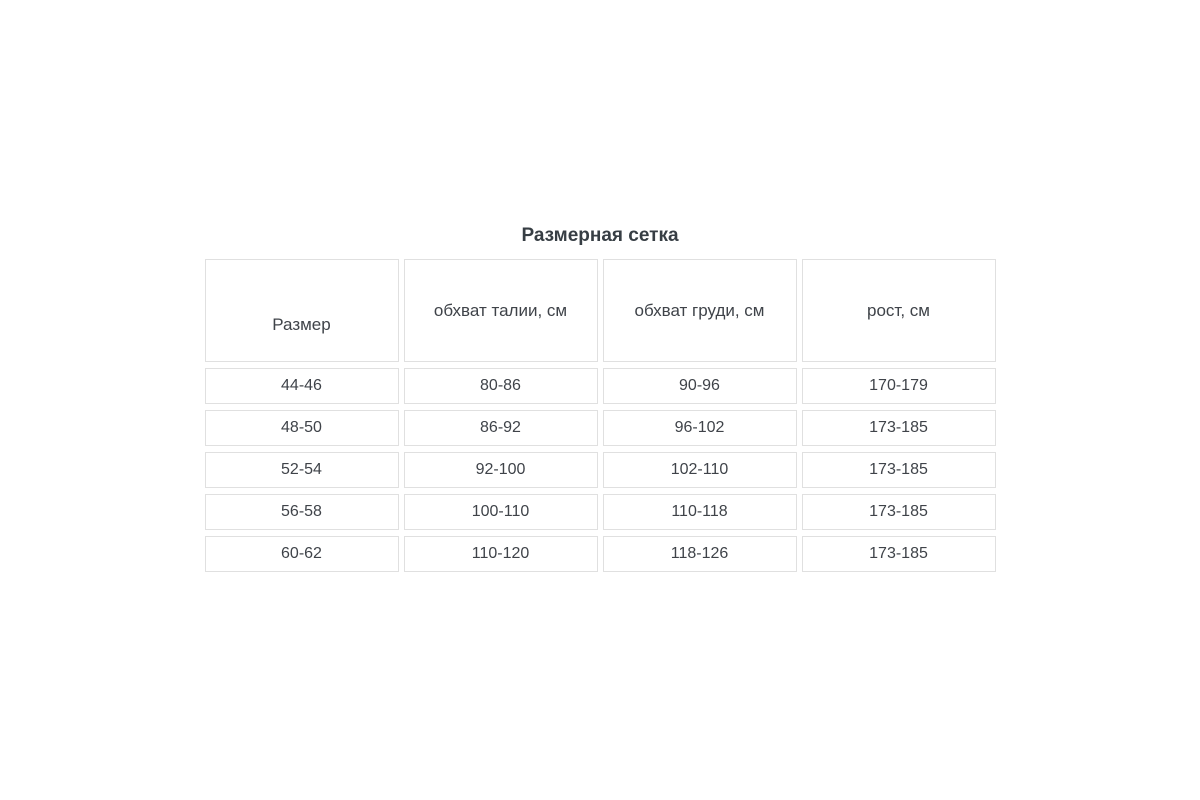 The width and height of the screenshot is (1200, 800). I want to click on table-cell-waist: 100-110, so click(500, 512).